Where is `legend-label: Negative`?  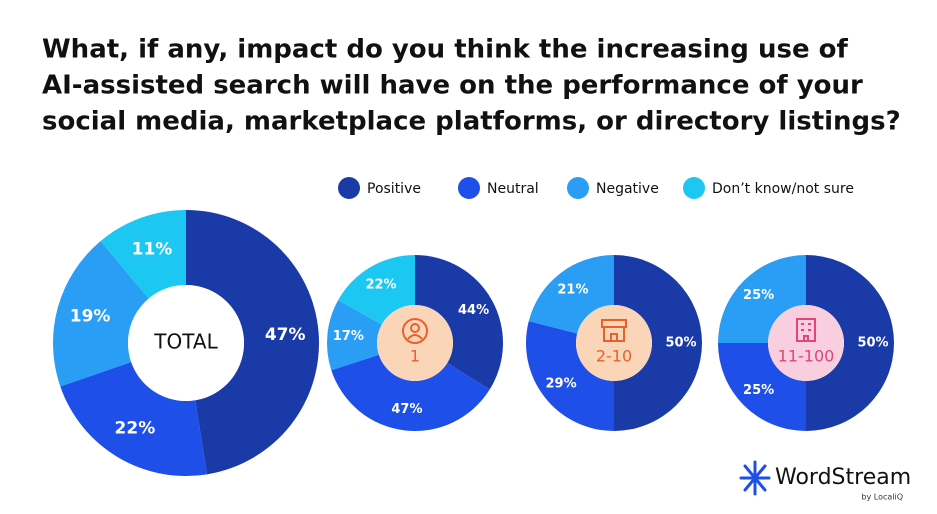 legend-label: Negative is located at coordinates (627, 189).